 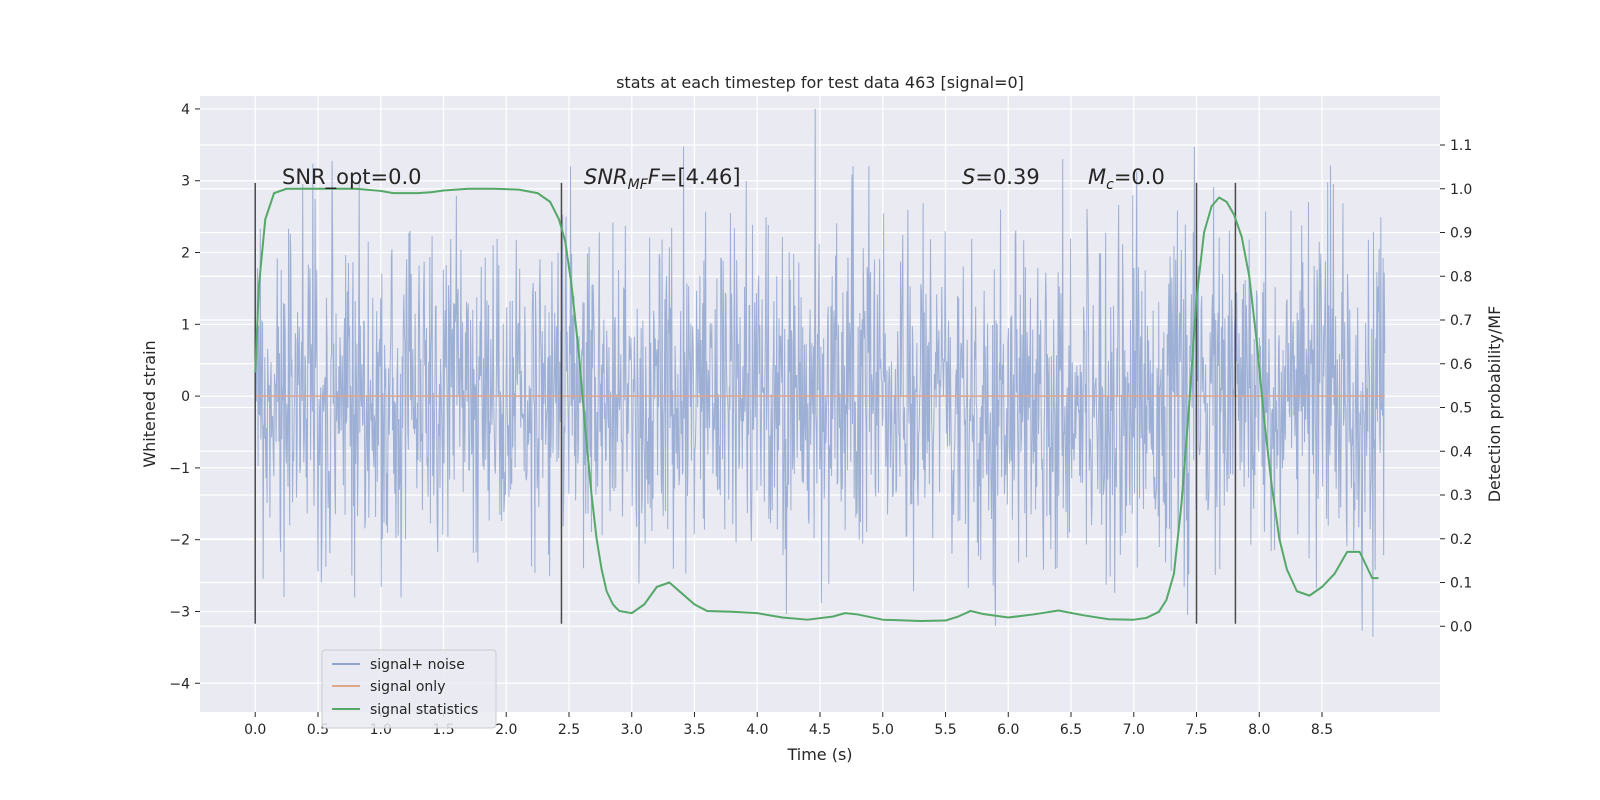 I want to click on legend-label-signal-statistics: signal statistics, so click(x=424, y=710).